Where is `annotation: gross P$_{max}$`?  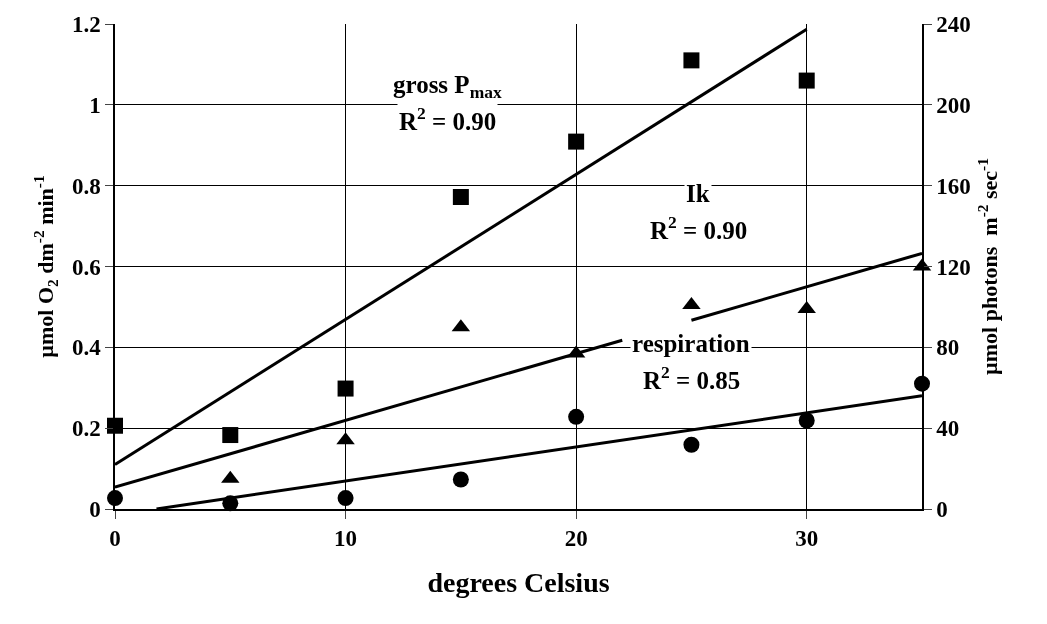 annotation: gross P$_{max}$ is located at coordinates (447, 87).